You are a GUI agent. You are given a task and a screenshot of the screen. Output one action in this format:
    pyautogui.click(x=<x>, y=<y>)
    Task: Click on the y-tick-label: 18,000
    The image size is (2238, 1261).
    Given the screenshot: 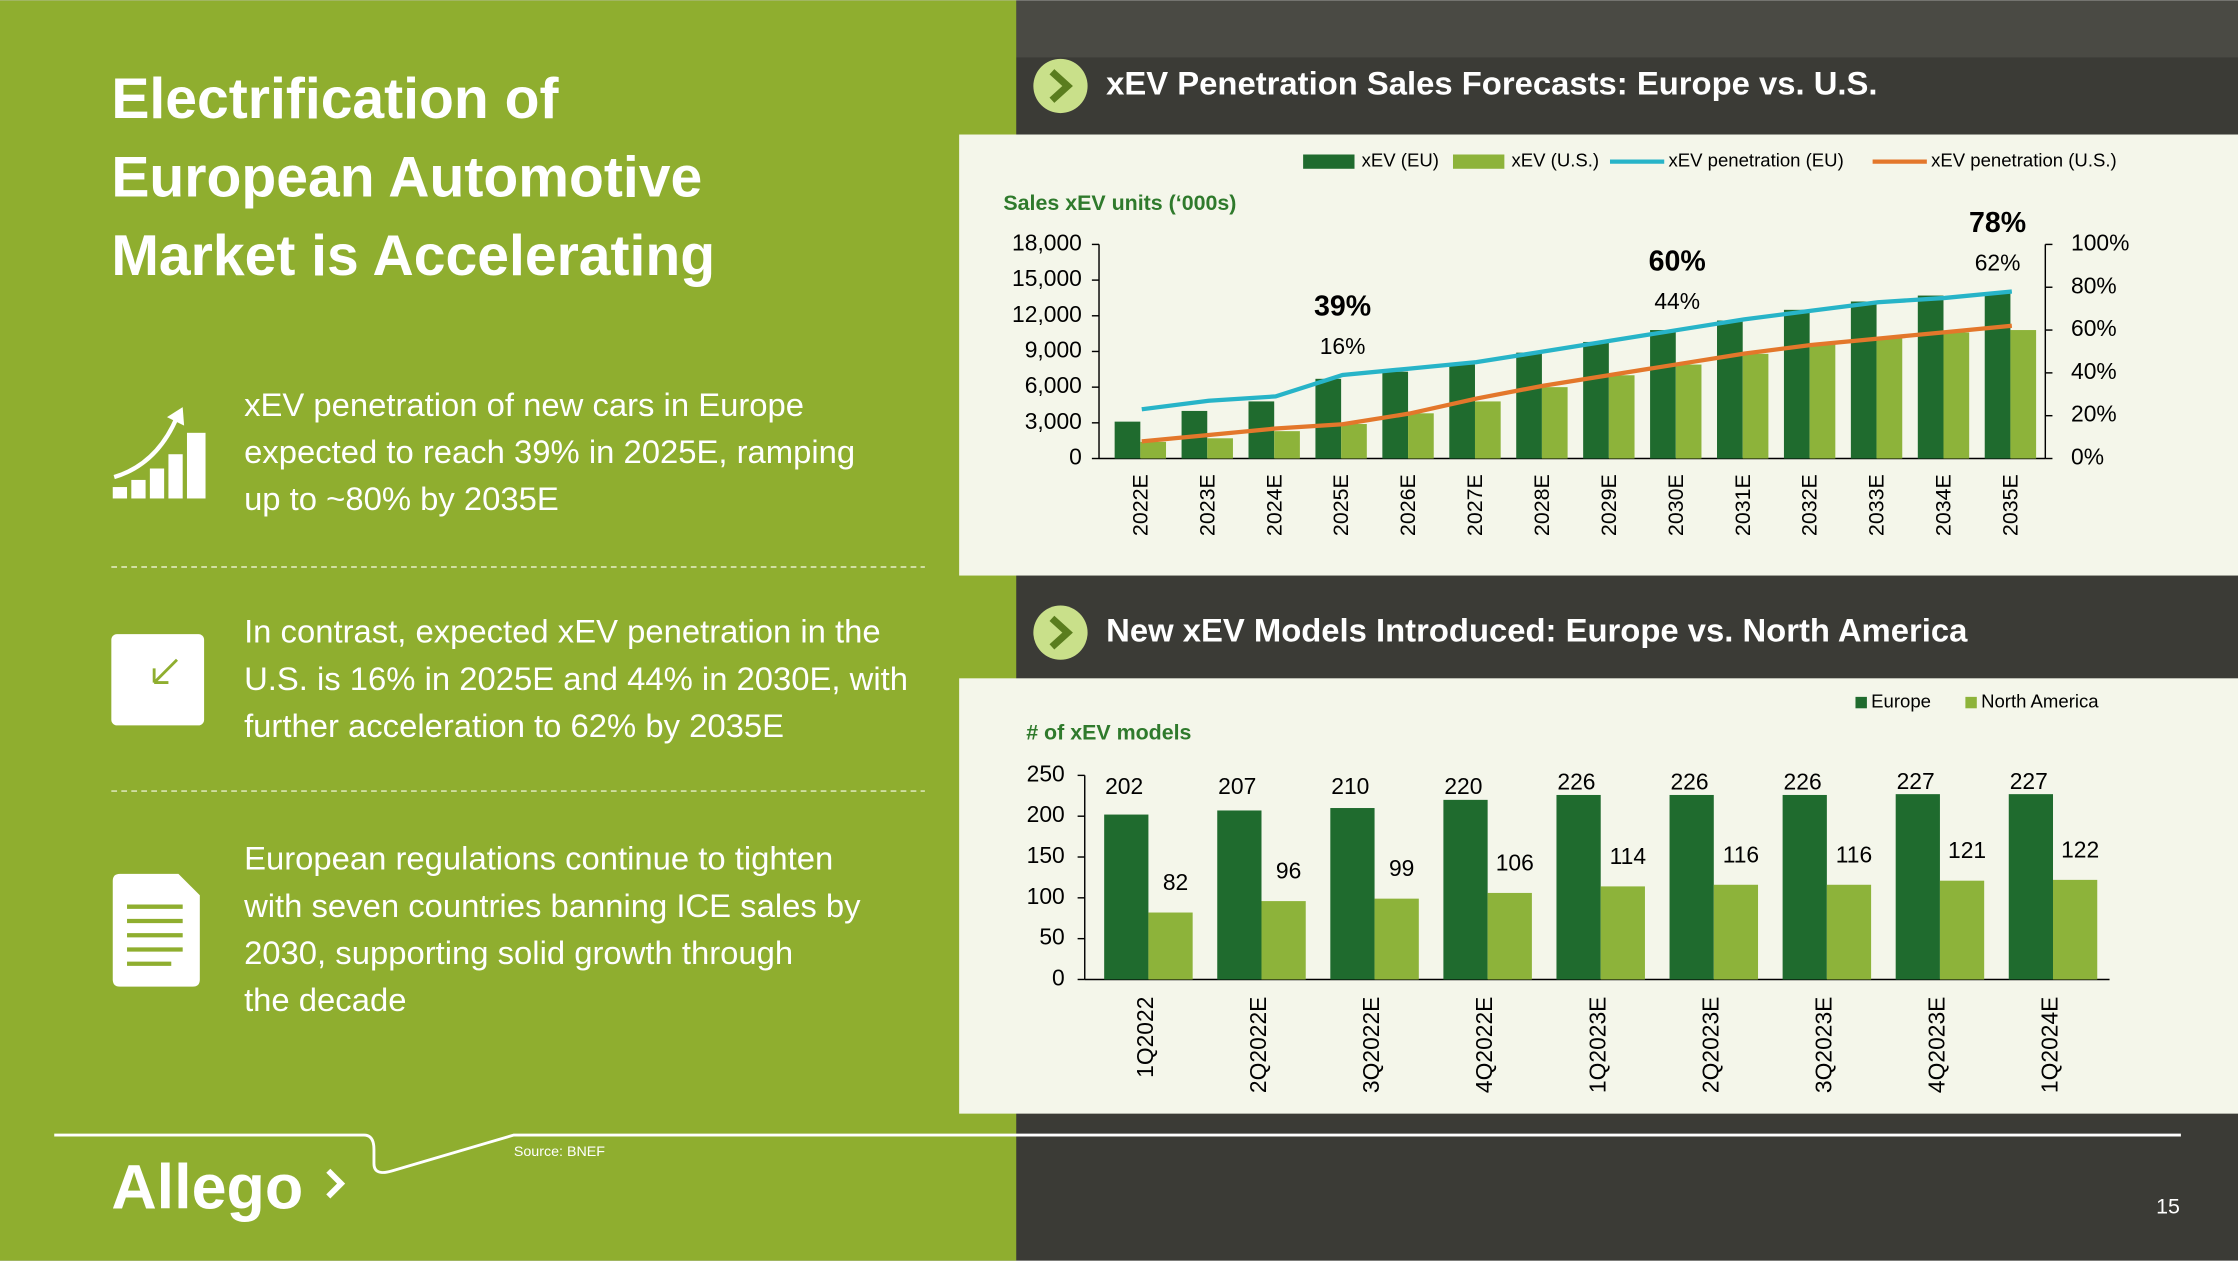 What is the action you would take?
    pyautogui.click(x=1047, y=242)
    